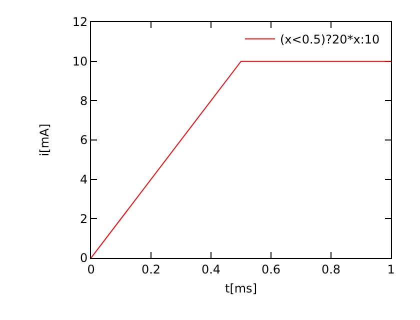  What do you see at coordinates (331, 269) in the screenshot?
I see `x-tick-label: 0.8` at bounding box center [331, 269].